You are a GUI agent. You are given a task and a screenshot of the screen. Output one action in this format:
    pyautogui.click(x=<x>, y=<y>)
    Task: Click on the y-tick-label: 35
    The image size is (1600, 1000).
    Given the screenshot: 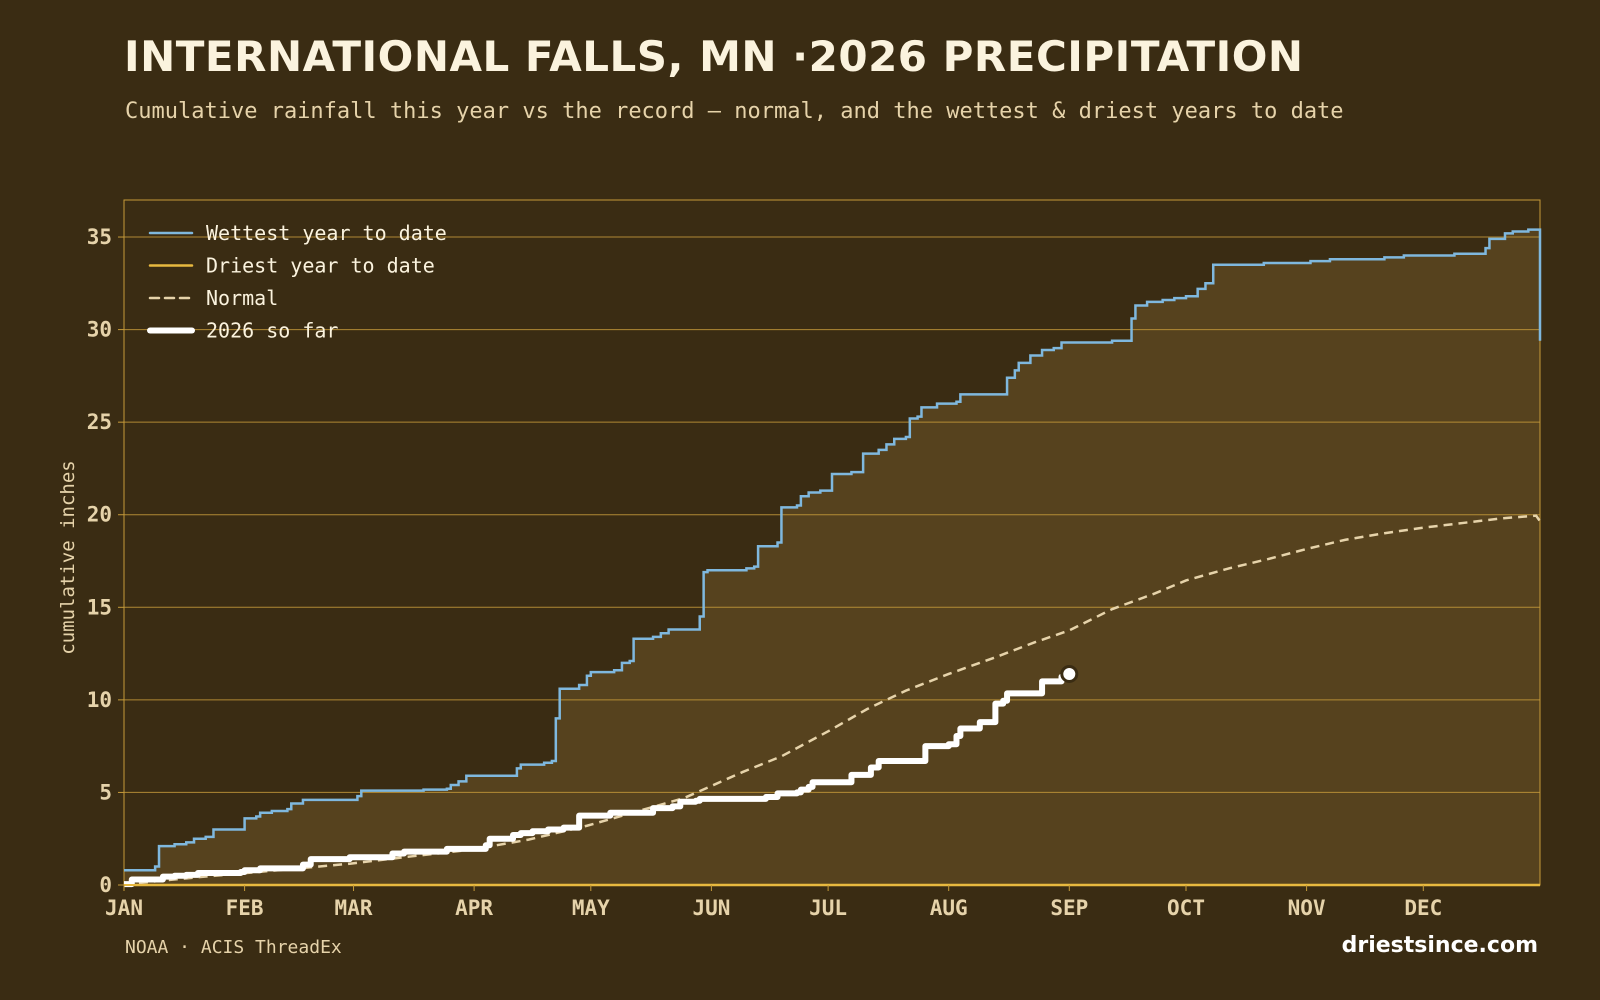 What is the action you would take?
    pyautogui.click(x=99, y=237)
    